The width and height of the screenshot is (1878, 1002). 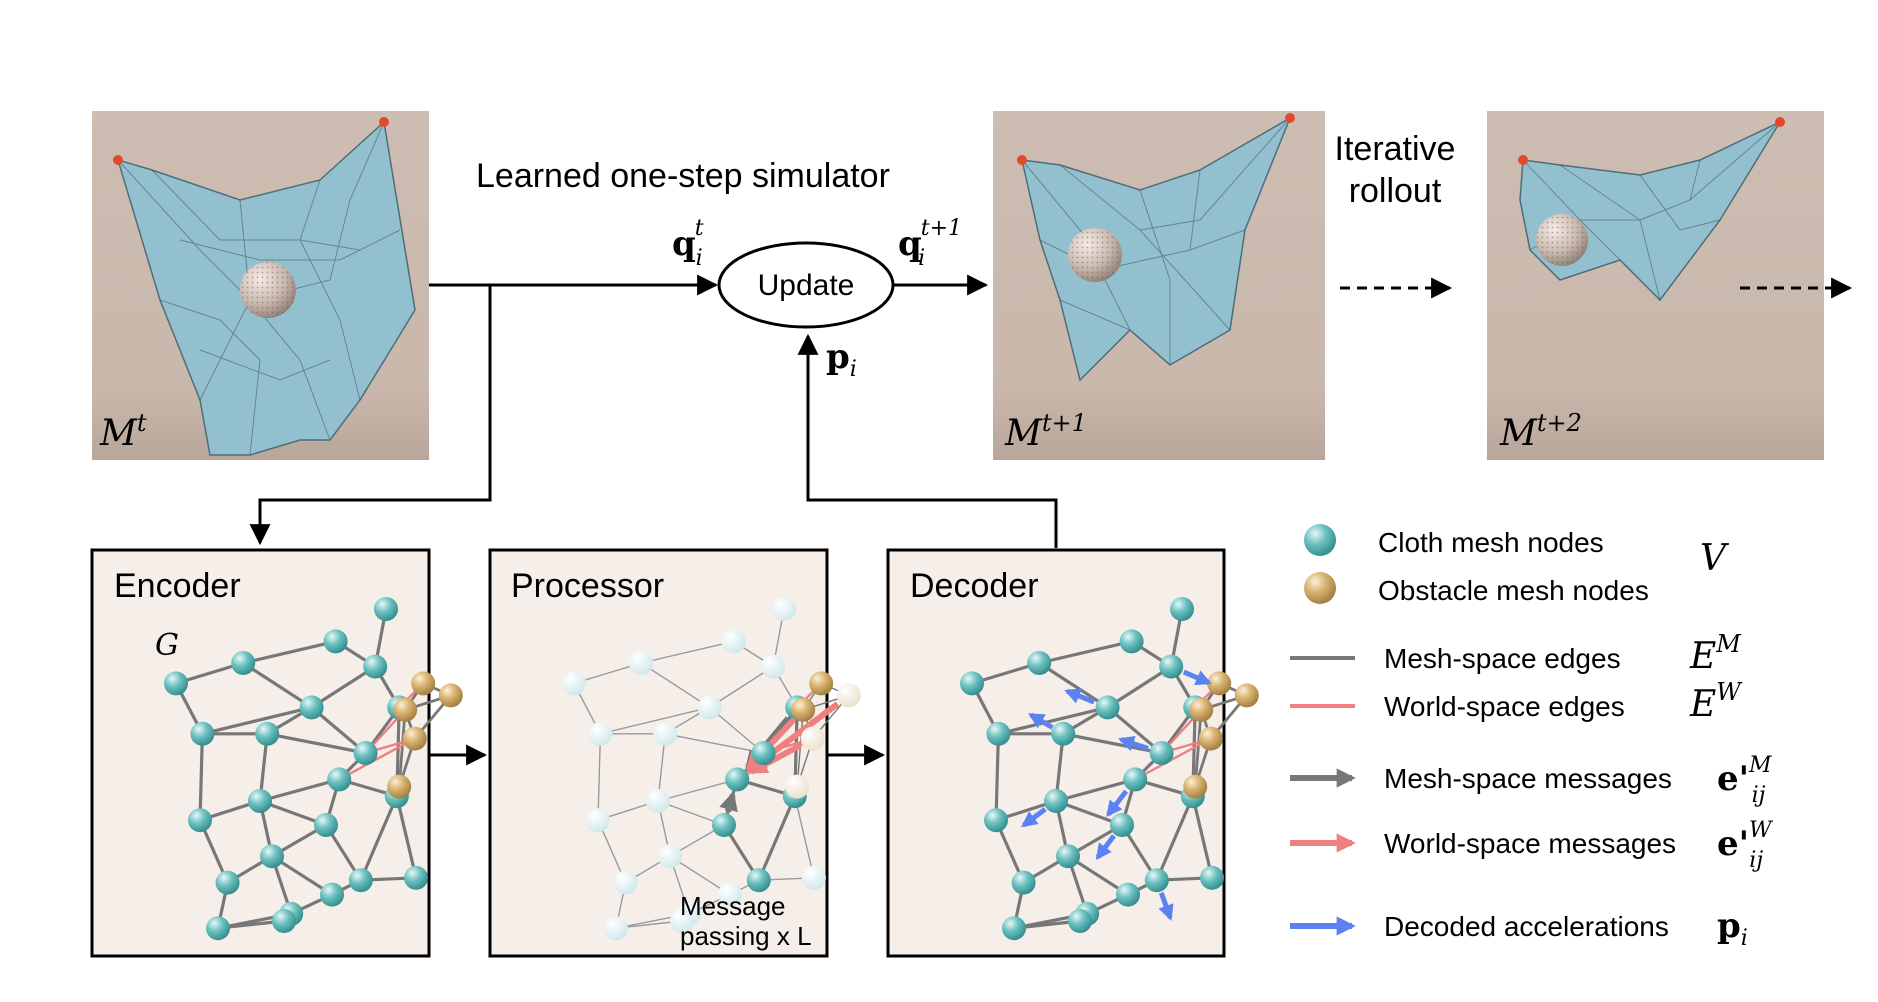 I want to click on processor-note: Message passing x L, so click(x=746, y=921).